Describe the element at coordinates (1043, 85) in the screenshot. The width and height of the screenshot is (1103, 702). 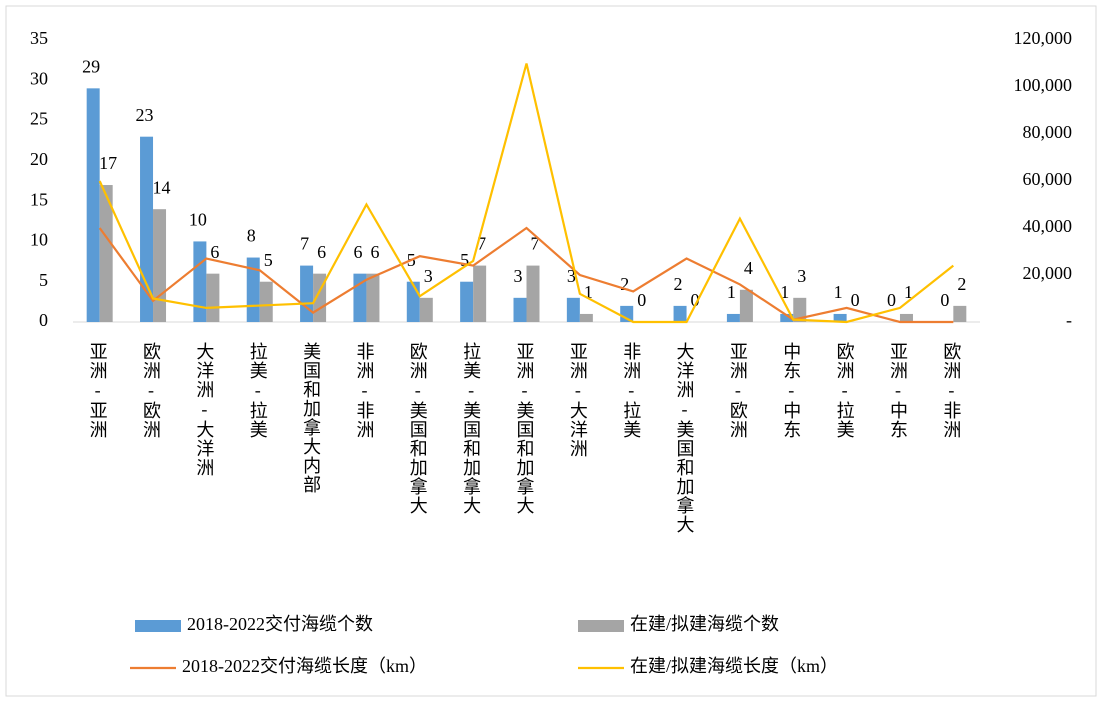
I see `y2-tick-label: 100,000` at that location.